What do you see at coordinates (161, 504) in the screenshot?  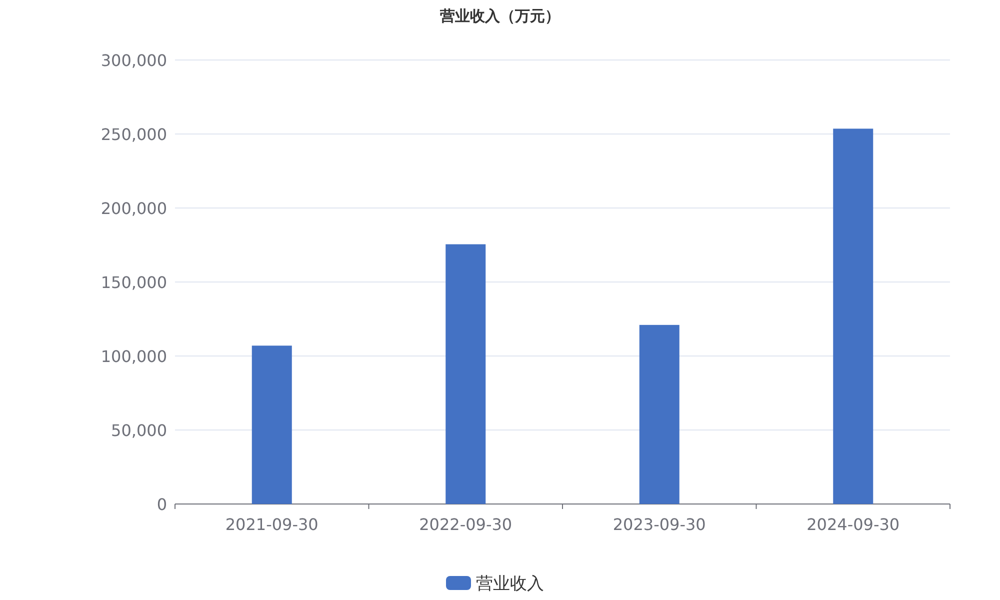 I see `y-tick-label: 0` at bounding box center [161, 504].